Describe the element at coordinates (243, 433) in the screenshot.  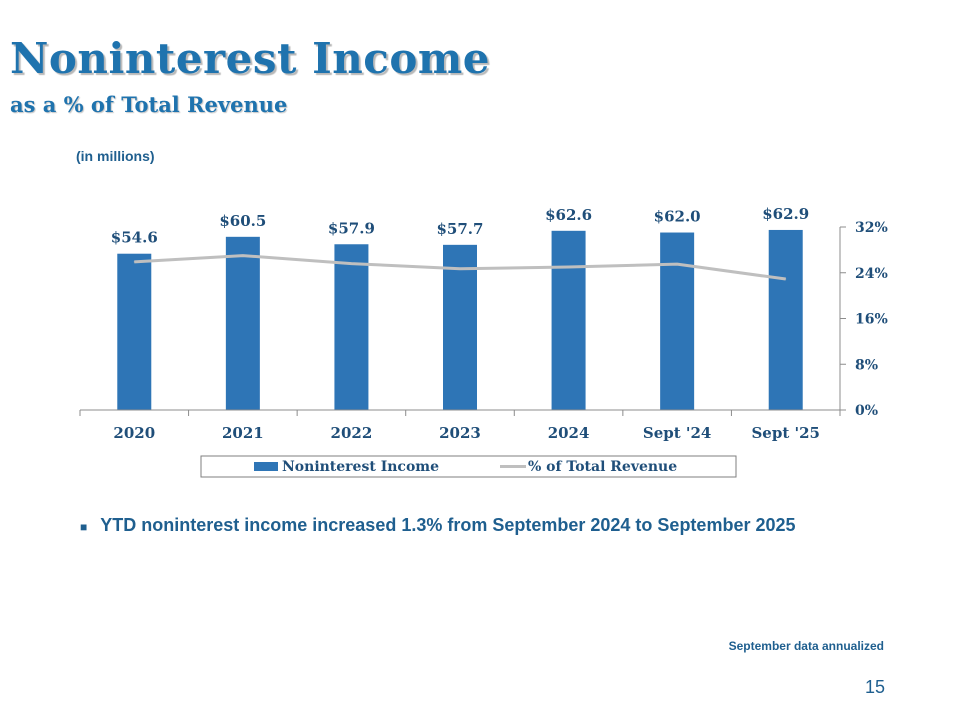
I see `x-tick-label: 2021` at that location.